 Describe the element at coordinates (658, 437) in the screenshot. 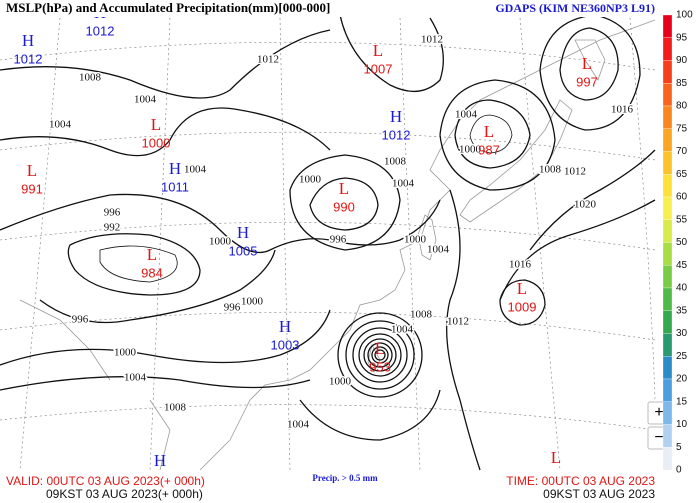

I see `zoom-out-label: −` at that location.